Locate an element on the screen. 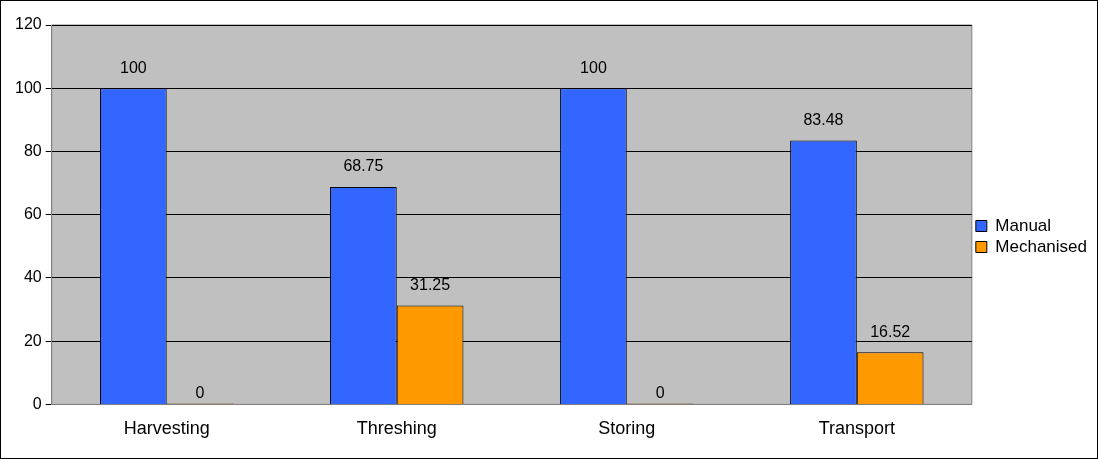  x-tick-label: Storing is located at coordinates (627, 428).